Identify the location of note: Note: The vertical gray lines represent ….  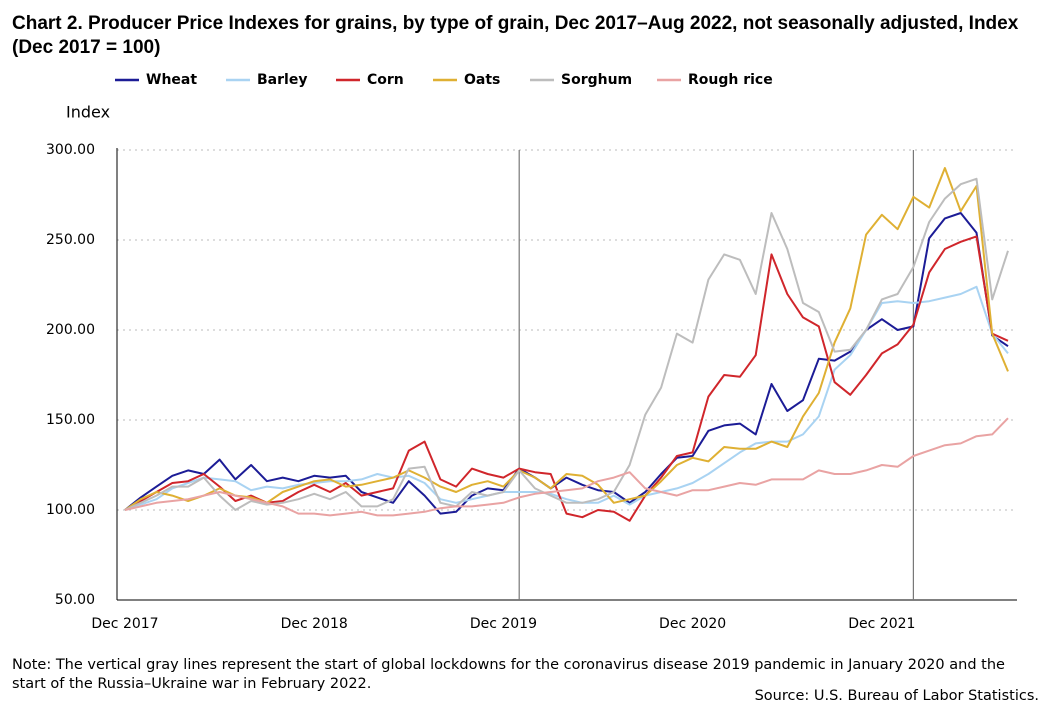
(508, 674).